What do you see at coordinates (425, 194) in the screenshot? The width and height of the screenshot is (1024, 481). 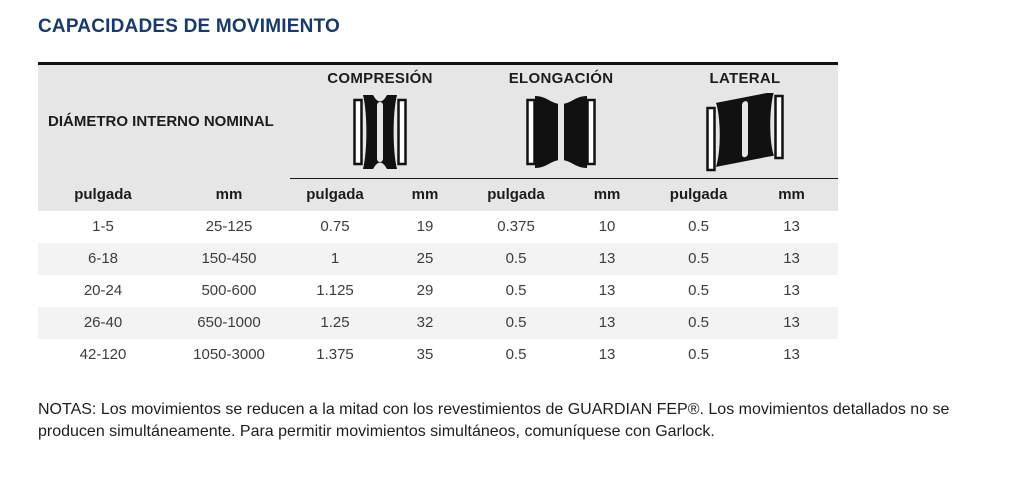 I see `subheader-comp-mm: mm` at bounding box center [425, 194].